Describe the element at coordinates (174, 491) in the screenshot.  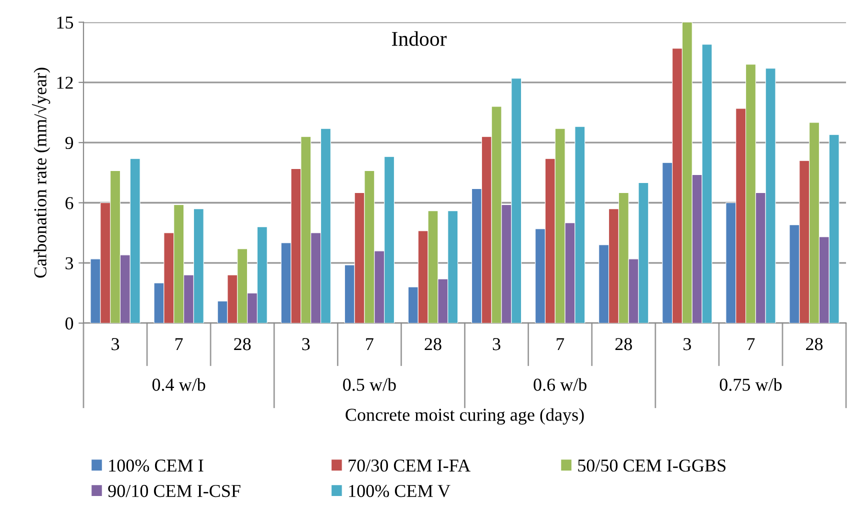
I see `legend-label: 90/10 CEM I-CSF` at that location.